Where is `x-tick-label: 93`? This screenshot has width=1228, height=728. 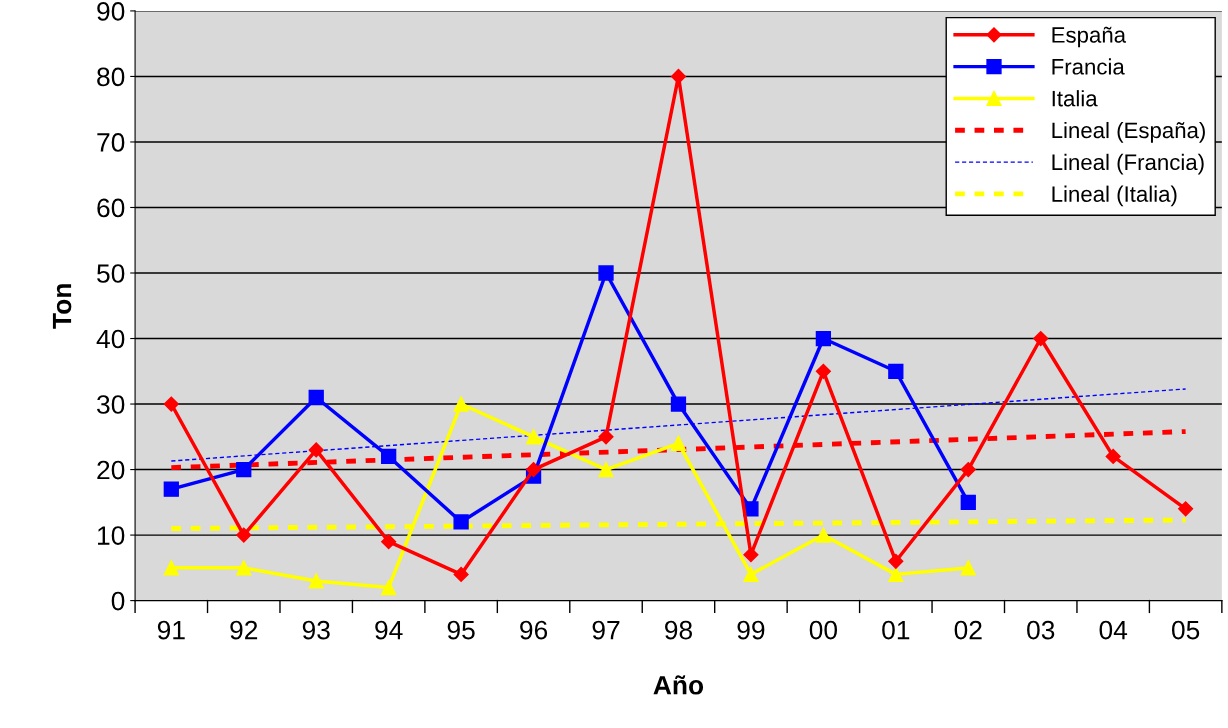
x-tick-label: 93 is located at coordinates (316, 630).